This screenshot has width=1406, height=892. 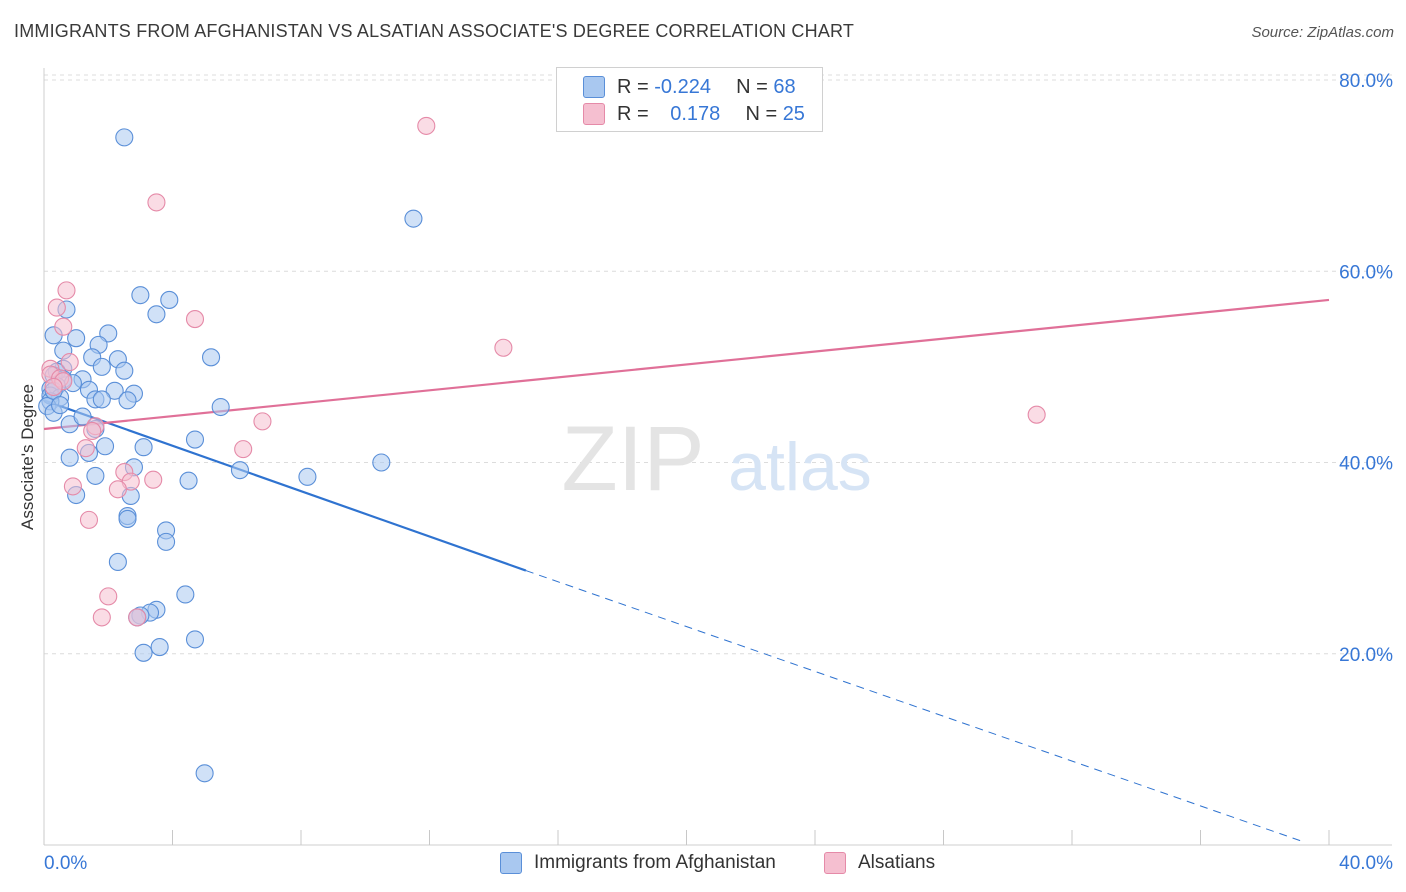 I want to click on y-tick-labels: 20.0% 40.0% 60.0% 80.0%, so click(x=1366, y=368).